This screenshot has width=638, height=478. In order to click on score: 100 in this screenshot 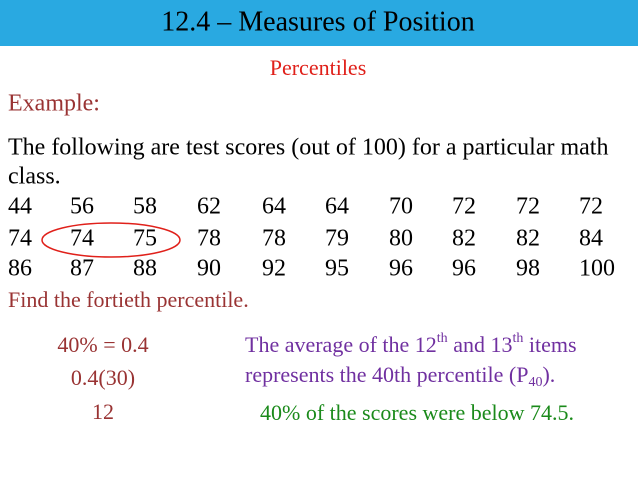, I will do `click(597, 269)`.